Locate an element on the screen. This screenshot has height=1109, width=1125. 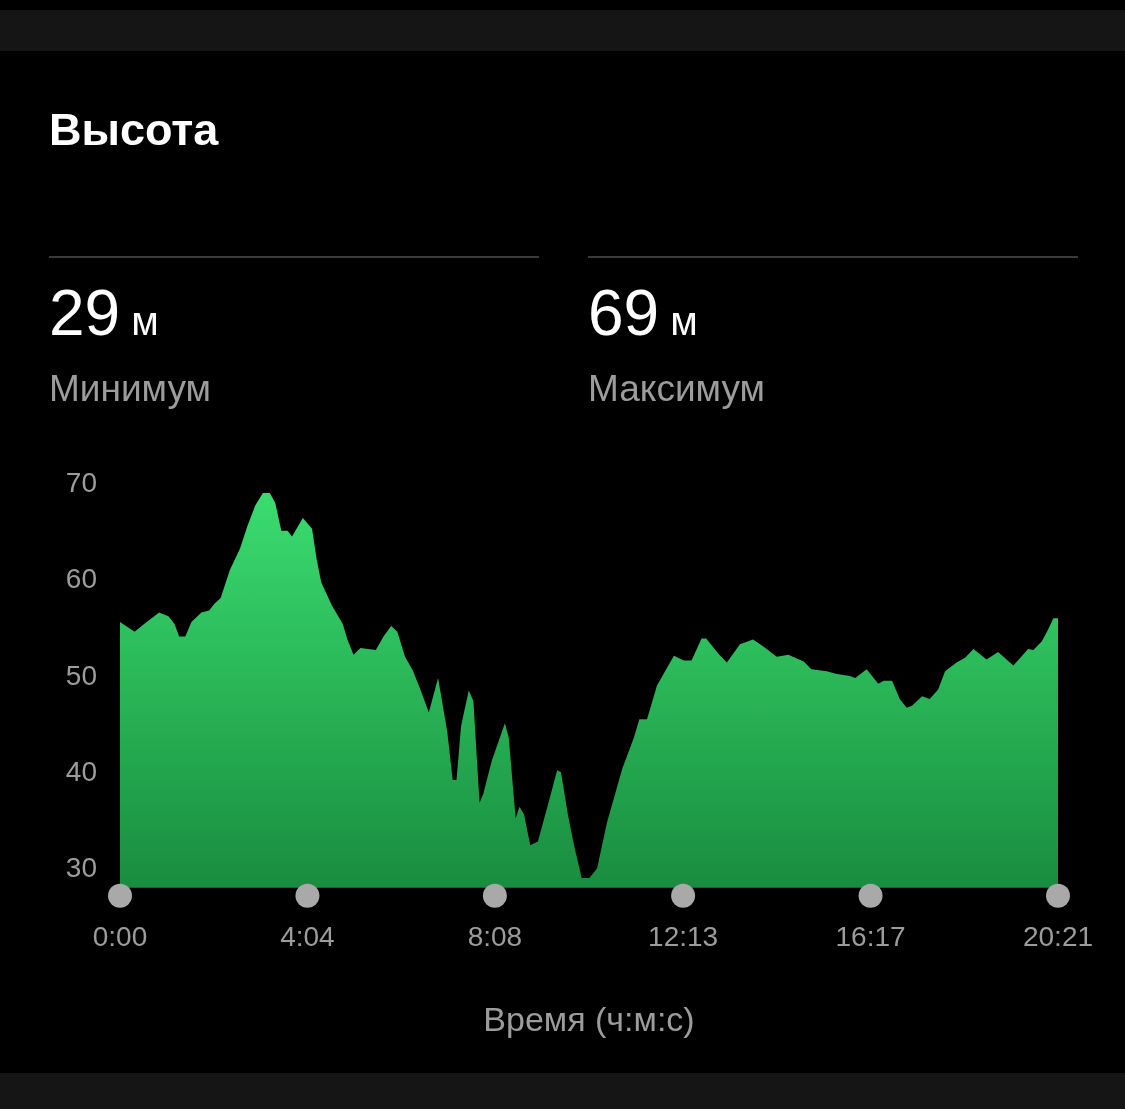
text: 29 м is located at coordinates (104, 313).